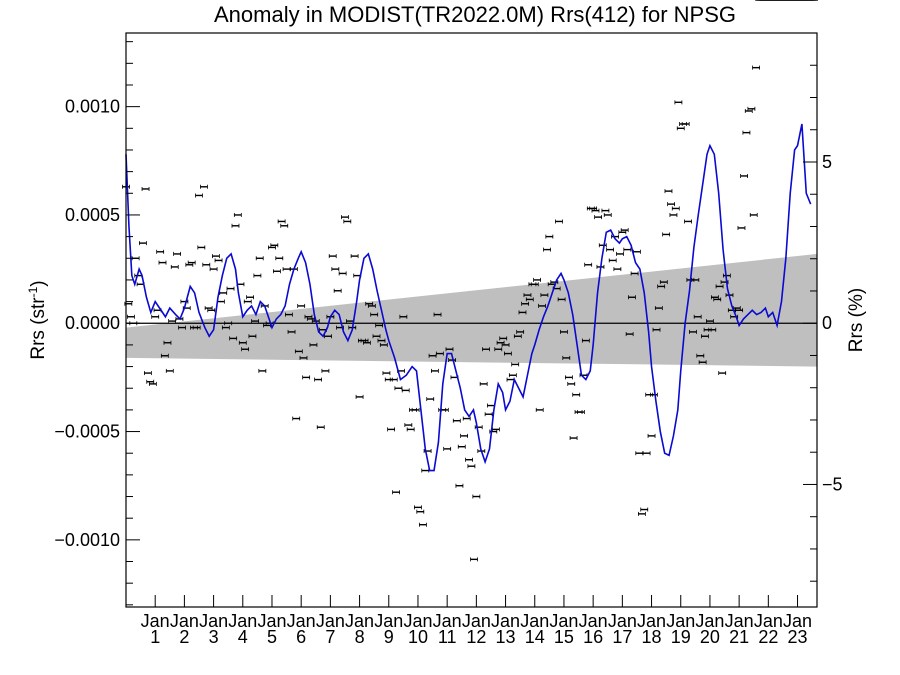 The height and width of the screenshot is (675, 900). What do you see at coordinates (38, 328) in the screenshot?
I see `y-axis-title-text: Rrs (str` at bounding box center [38, 328].